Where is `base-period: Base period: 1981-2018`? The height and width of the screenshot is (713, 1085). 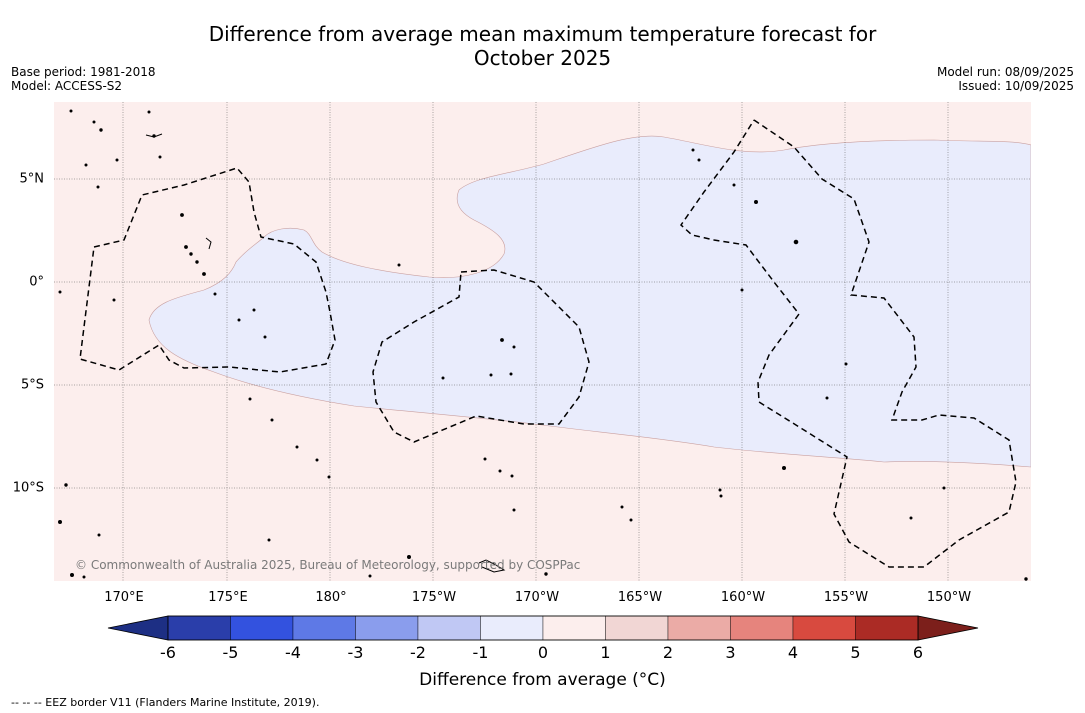
base-period: Base period: 1981-2018 is located at coordinates (83, 72).